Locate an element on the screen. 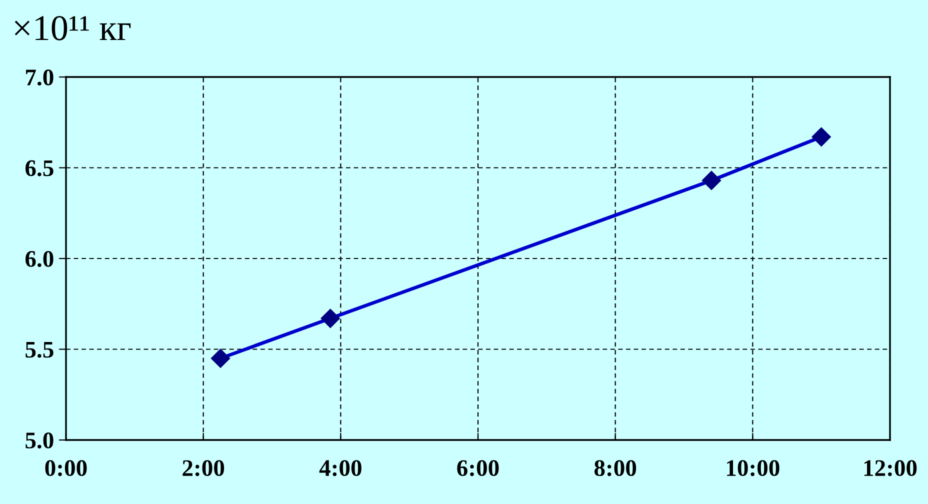  y-tick-label: 5.0 is located at coordinates (40, 440).